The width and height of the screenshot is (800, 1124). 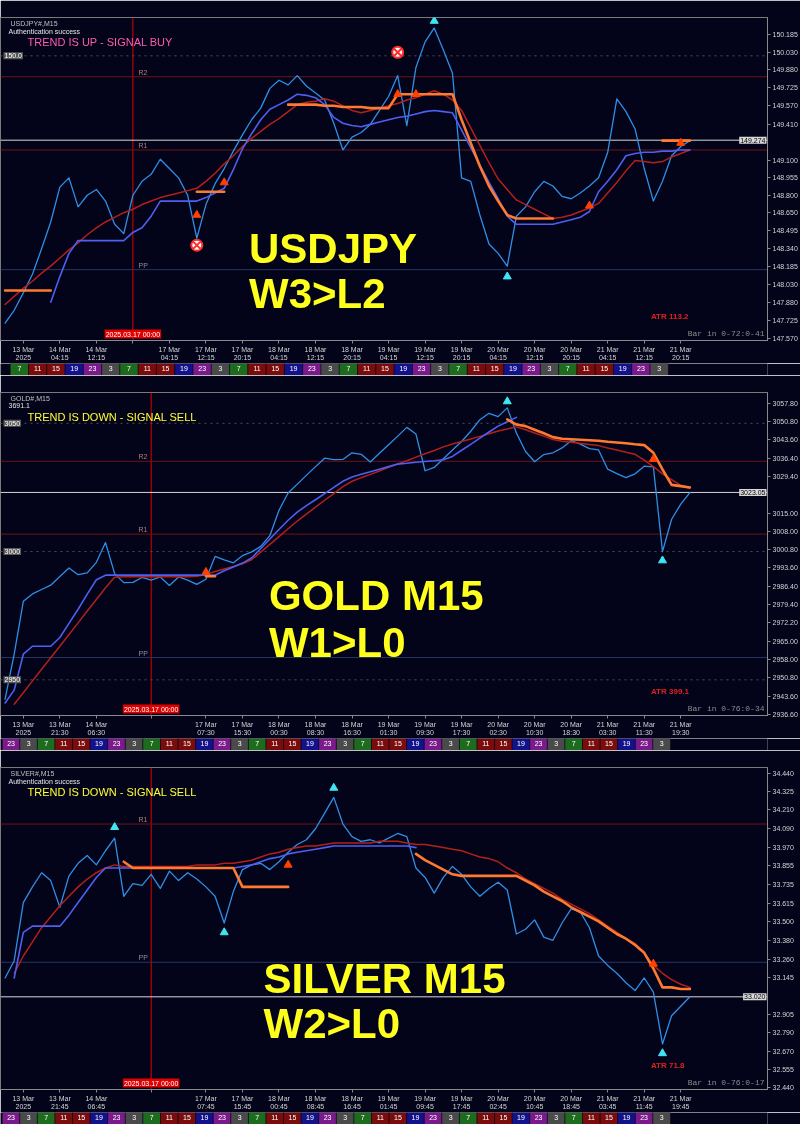 What do you see at coordinates (376, 596) in the screenshot?
I see `annotation: GOLD M15` at bounding box center [376, 596].